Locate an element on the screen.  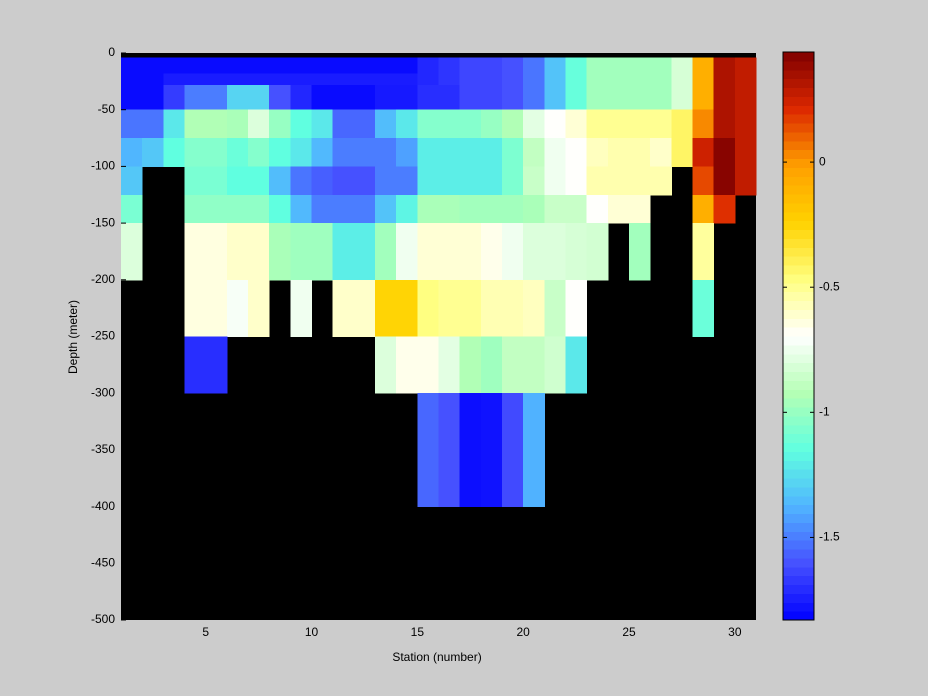
y-tick-label: -50 is located at coordinates (107, 109).